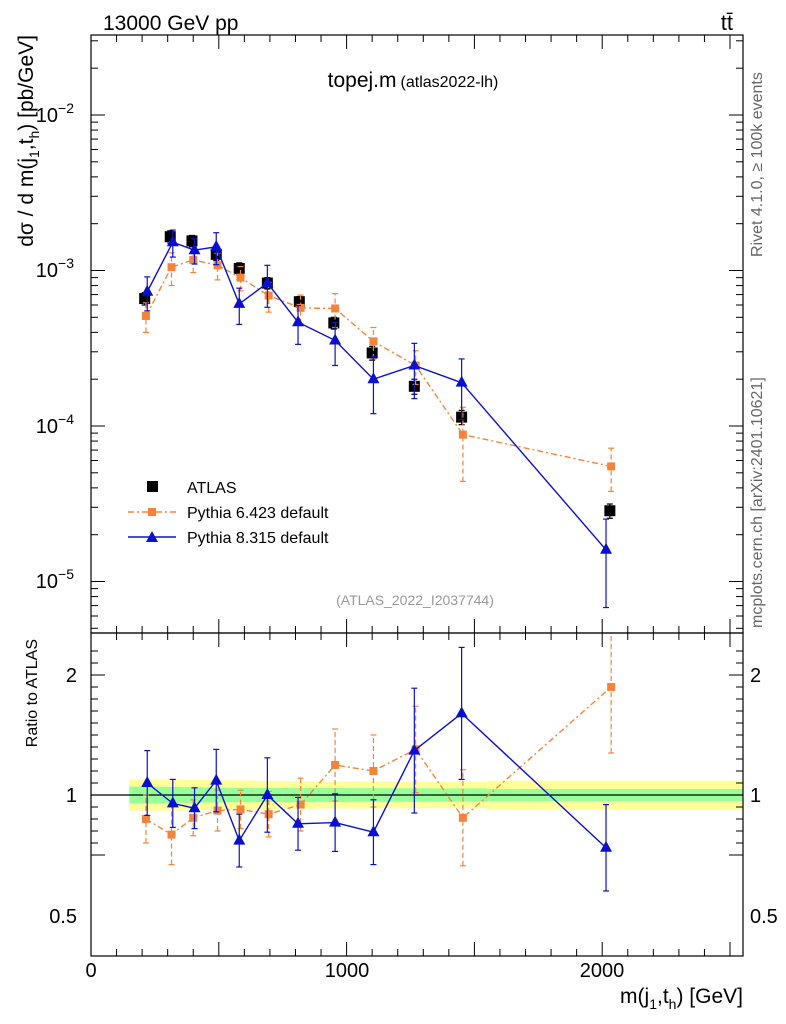 Image resolution: width=786 pixels, height=1024 pixels. I want to click on ratio-tick-label-left-1: 1, so click(71, 796).